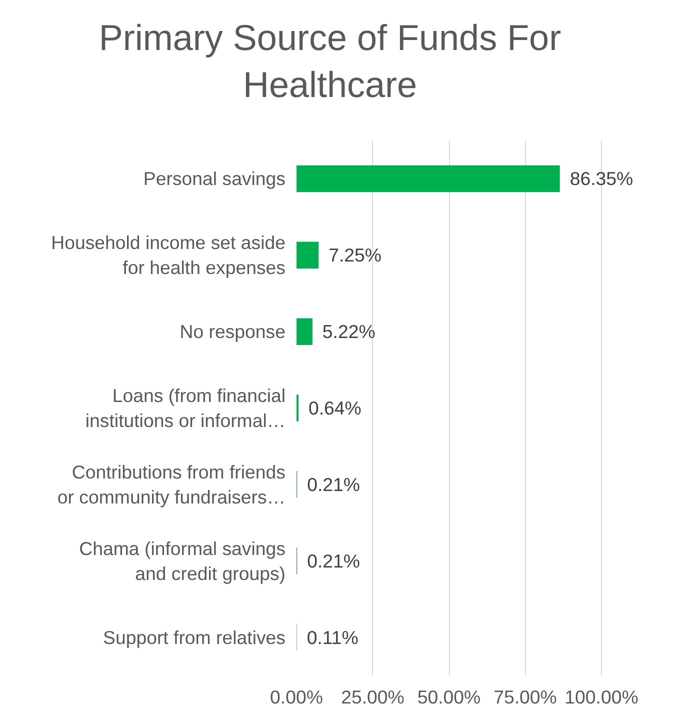 The width and height of the screenshot is (675, 709). Describe the element at coordinates (372, 697) in the screenshot. I see `x-tick-label: 25.00%` at that location.